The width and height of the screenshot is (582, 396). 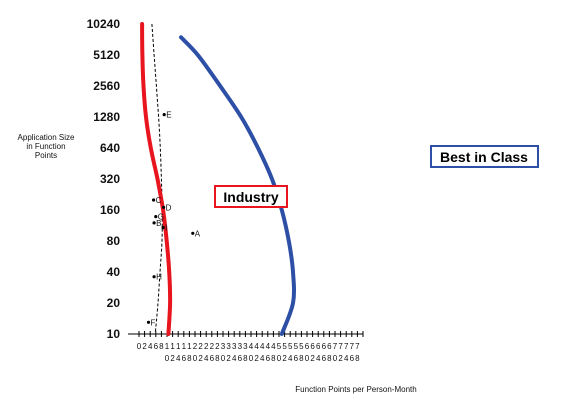 What do you see at coordinates (198, 233) in the screenshot?
I see `scatter-point-label: A` at bounding box center [198, 233].